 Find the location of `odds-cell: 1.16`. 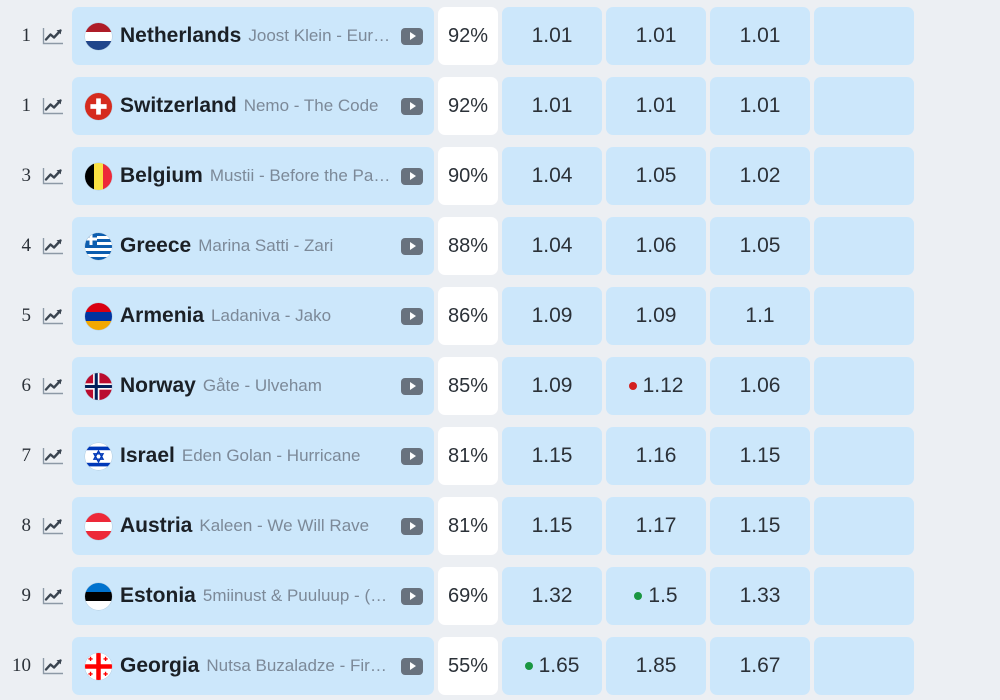

odds-cell: 1.16 is located at coordinates (656, 456).